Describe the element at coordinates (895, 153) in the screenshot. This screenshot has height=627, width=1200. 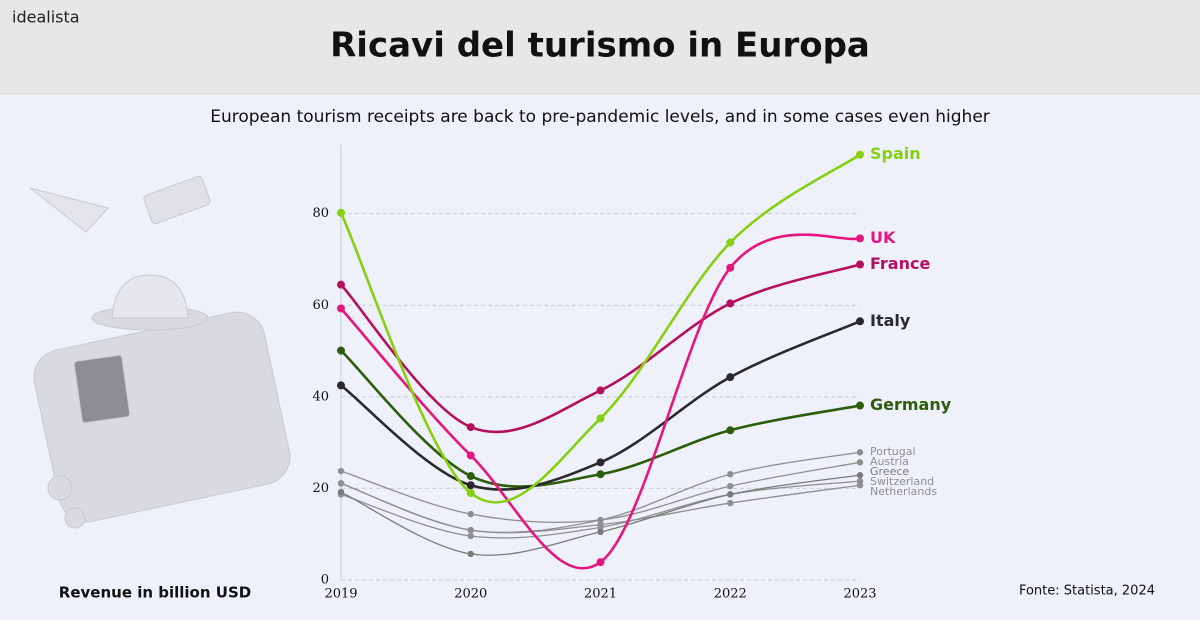
I see `series-label: Spain` at that location.